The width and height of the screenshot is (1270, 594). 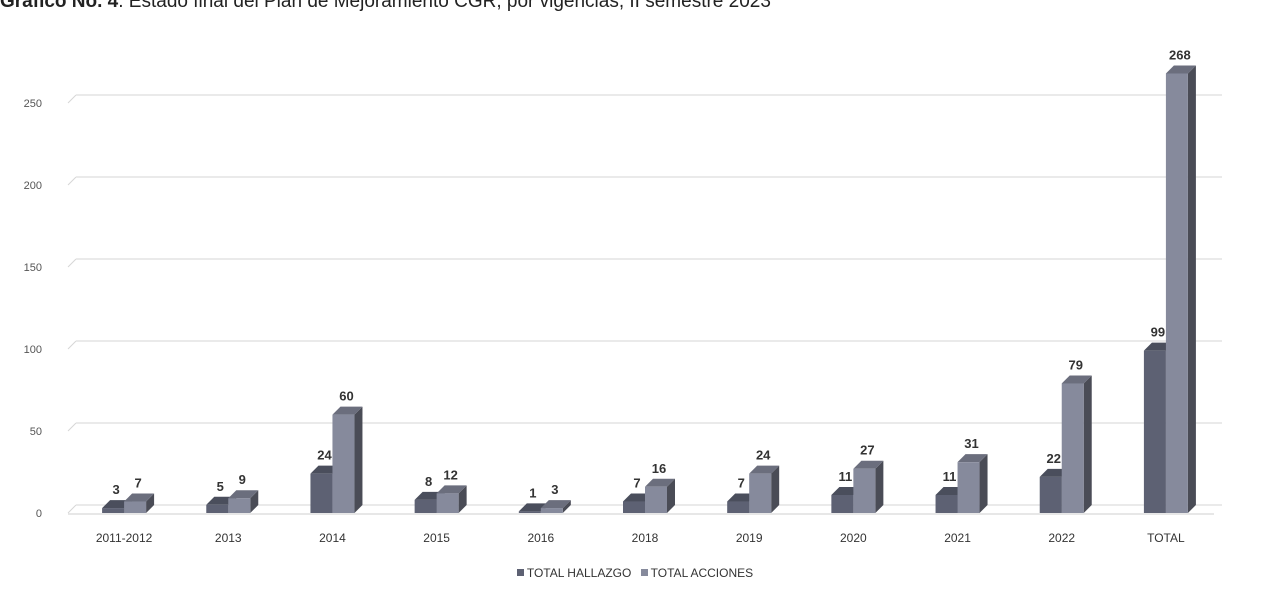 I want to click on legend-label-acciones: TOTAL ACCIONES, so click(x=702, y=573).